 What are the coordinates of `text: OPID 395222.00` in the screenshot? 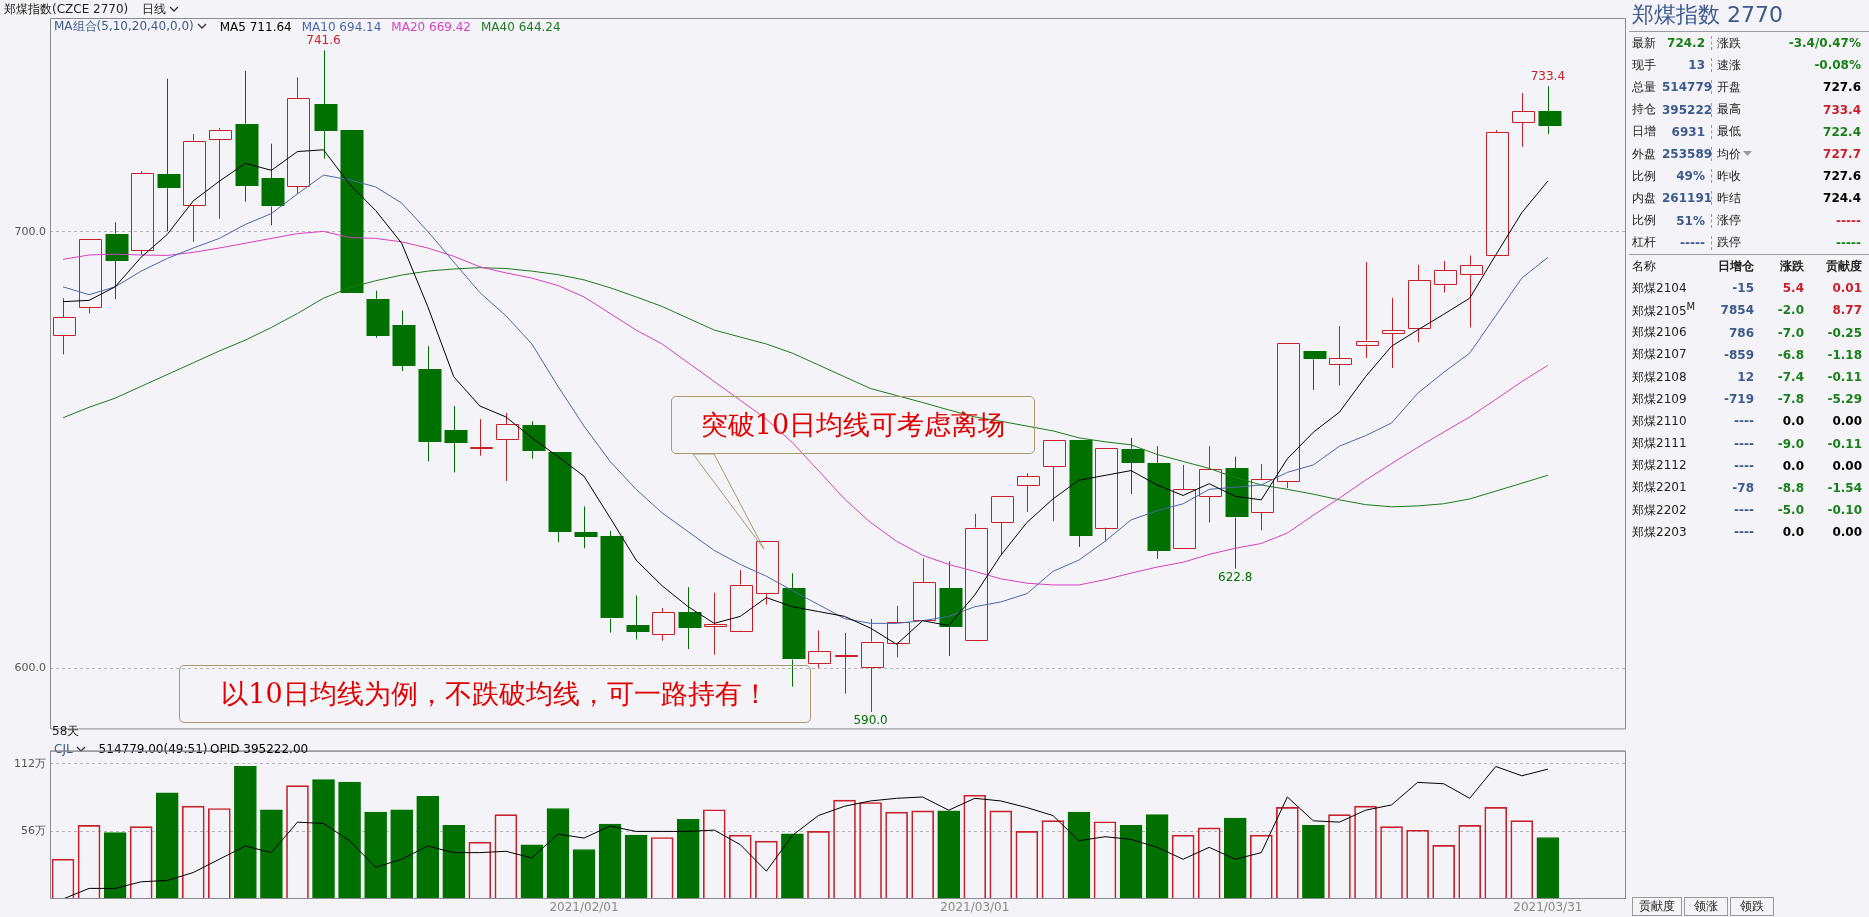 It's located at (259, 749).